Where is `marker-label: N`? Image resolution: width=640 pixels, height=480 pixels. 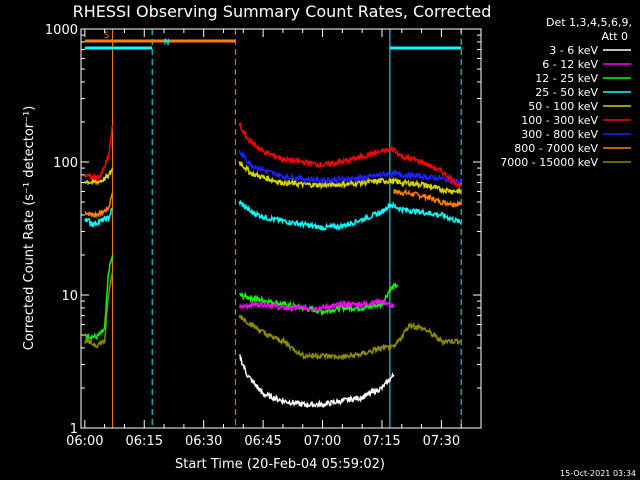 marker-label: N is located at coordinates (166, 43).